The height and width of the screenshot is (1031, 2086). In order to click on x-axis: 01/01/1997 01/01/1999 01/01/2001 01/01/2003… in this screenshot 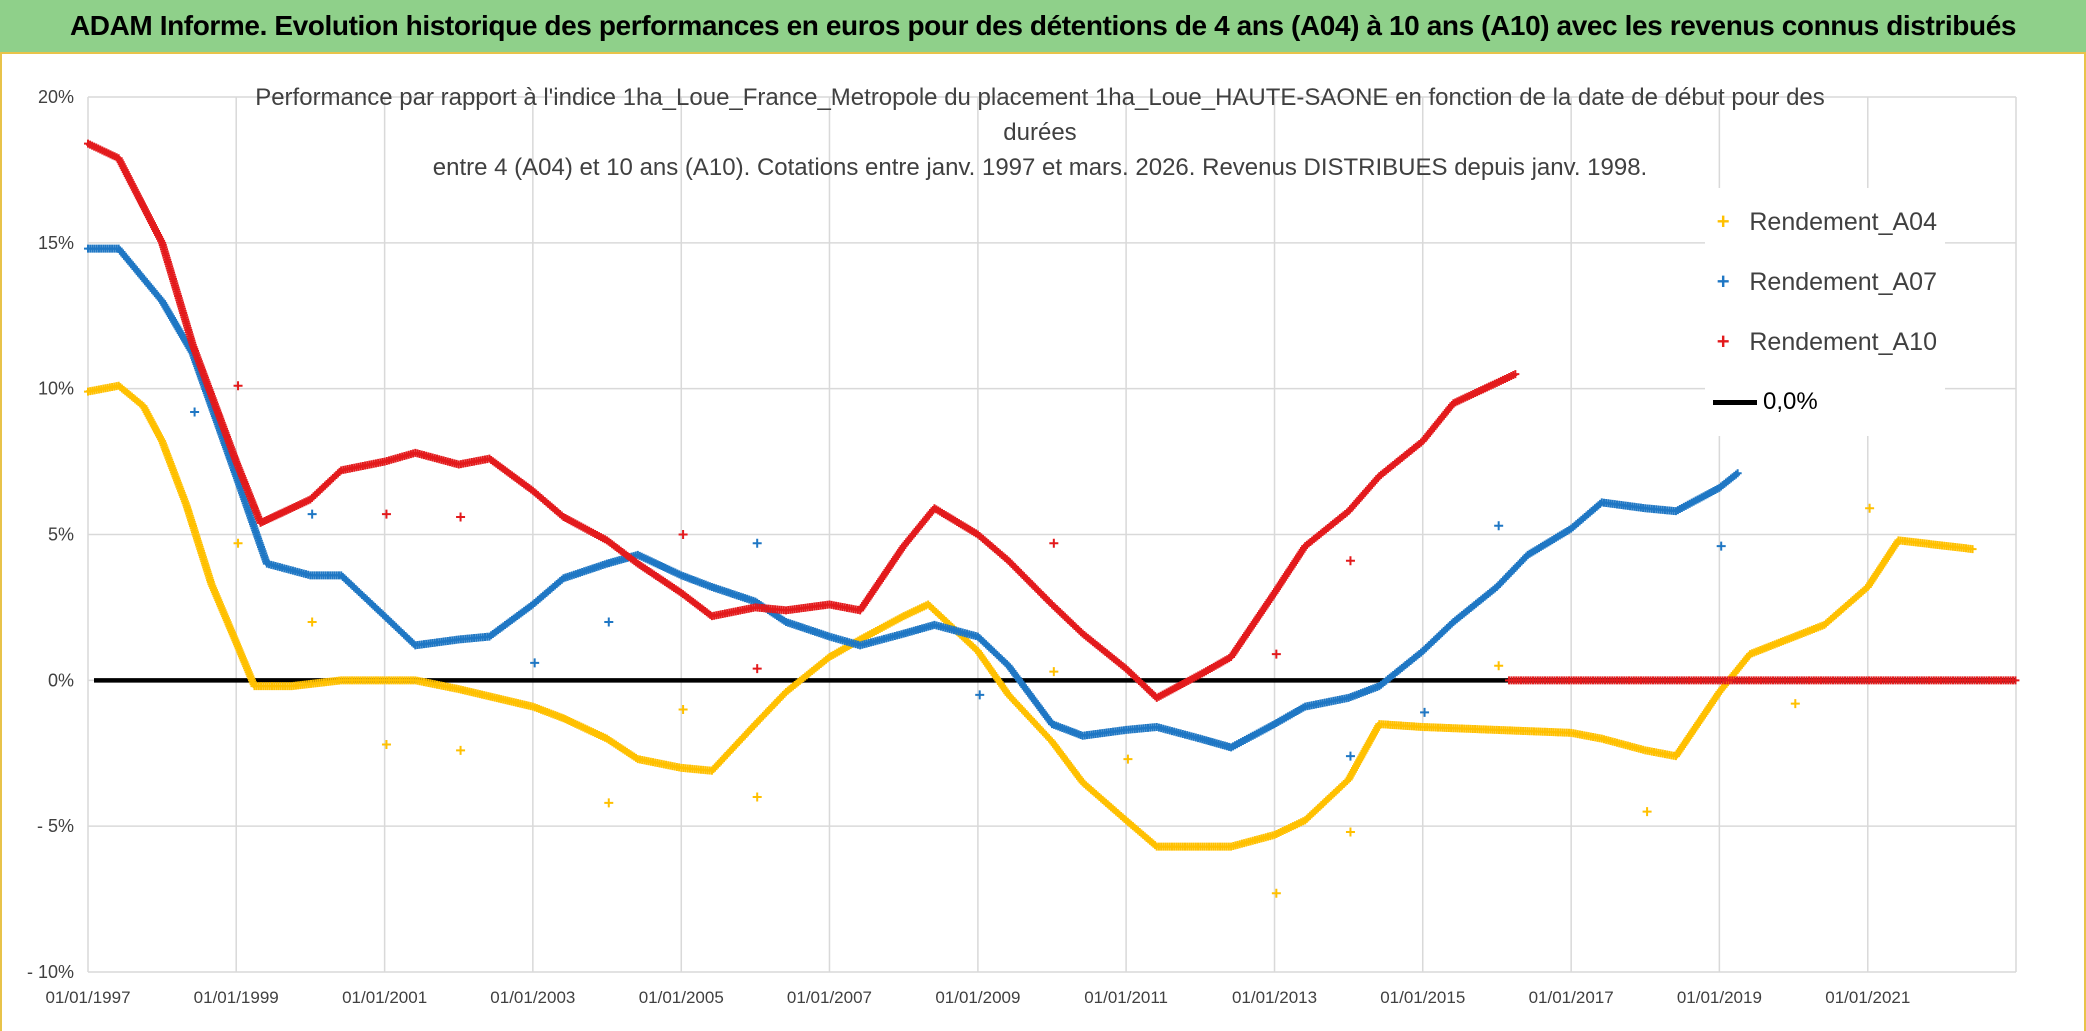, I will do `click(977, 997)`.